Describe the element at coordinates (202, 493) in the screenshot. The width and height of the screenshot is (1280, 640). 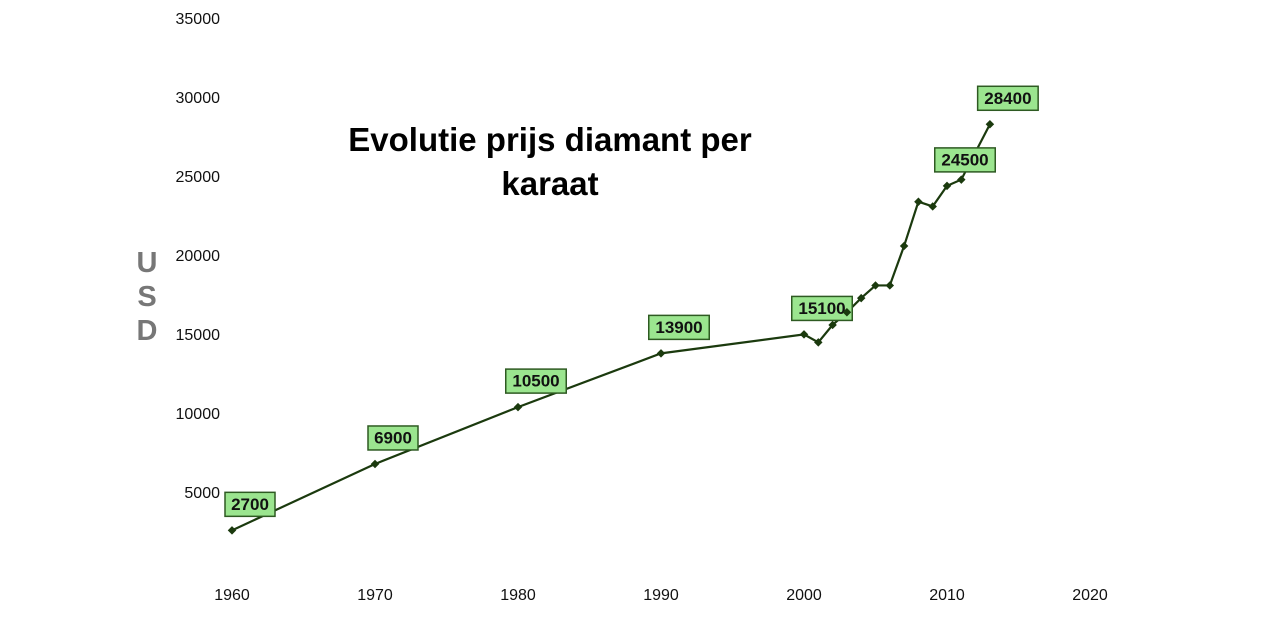
I see `y-tick-label: 5000` at that location.